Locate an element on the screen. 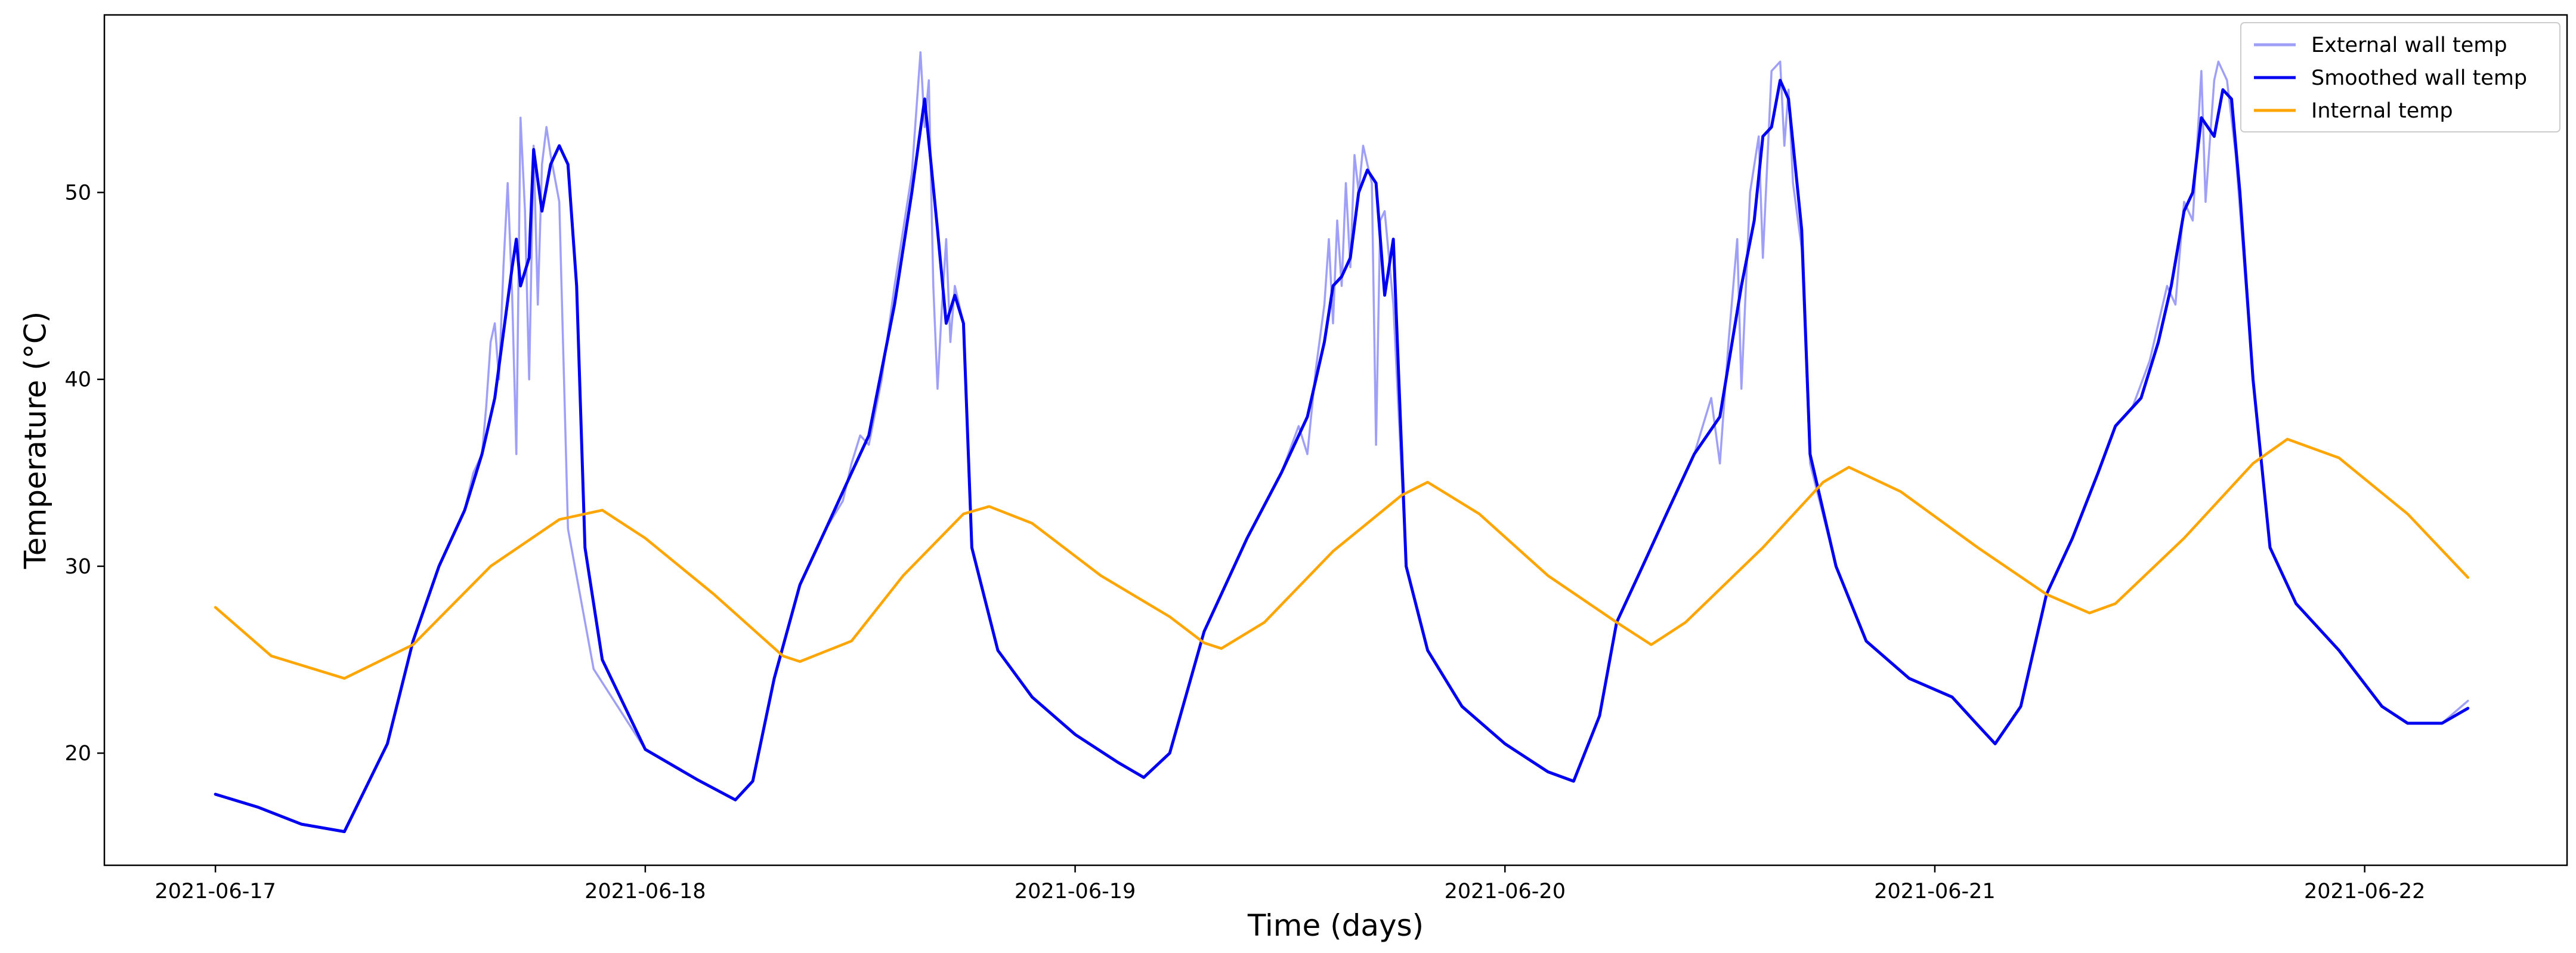 The image size is (2576, 953). y-axis-ticks: 20 30 40 50 is located at coordinates (84, 473).